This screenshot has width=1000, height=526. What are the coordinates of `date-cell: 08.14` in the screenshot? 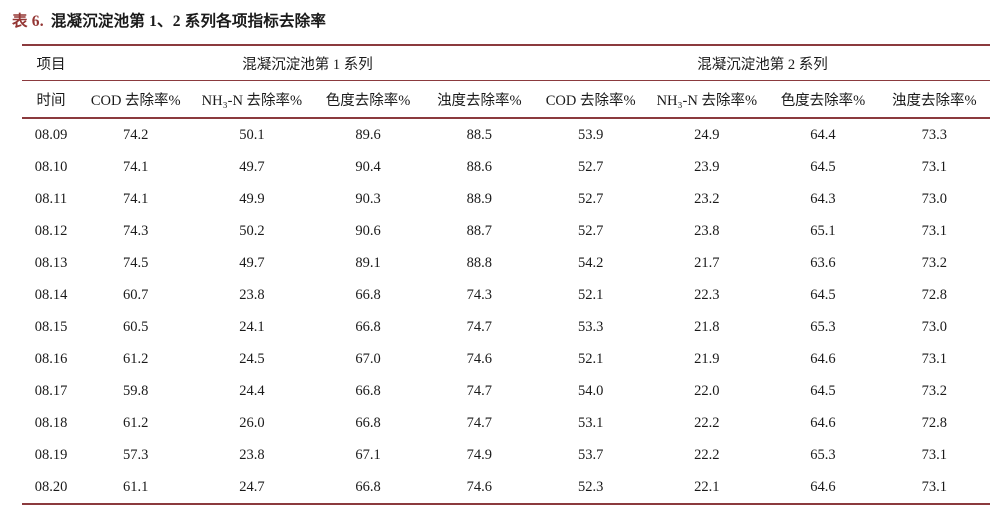 It's located at (51, 294).